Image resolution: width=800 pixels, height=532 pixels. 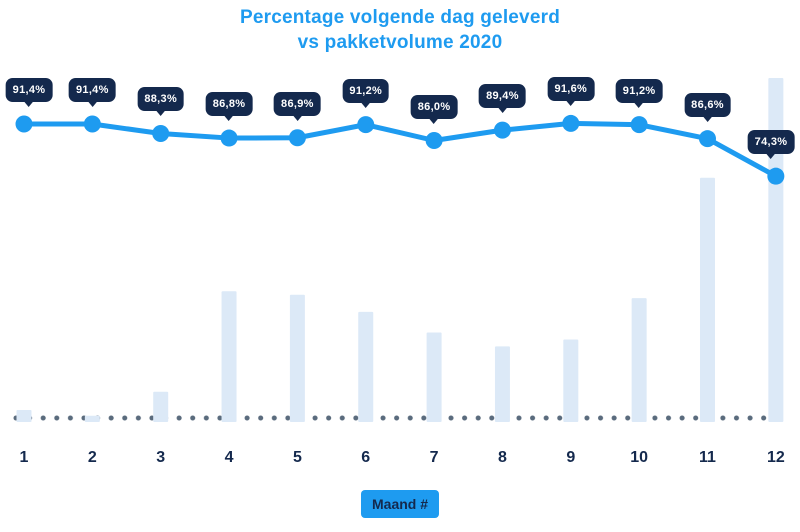 I want to click on dotted-baseline, so click(x=400, y=418).